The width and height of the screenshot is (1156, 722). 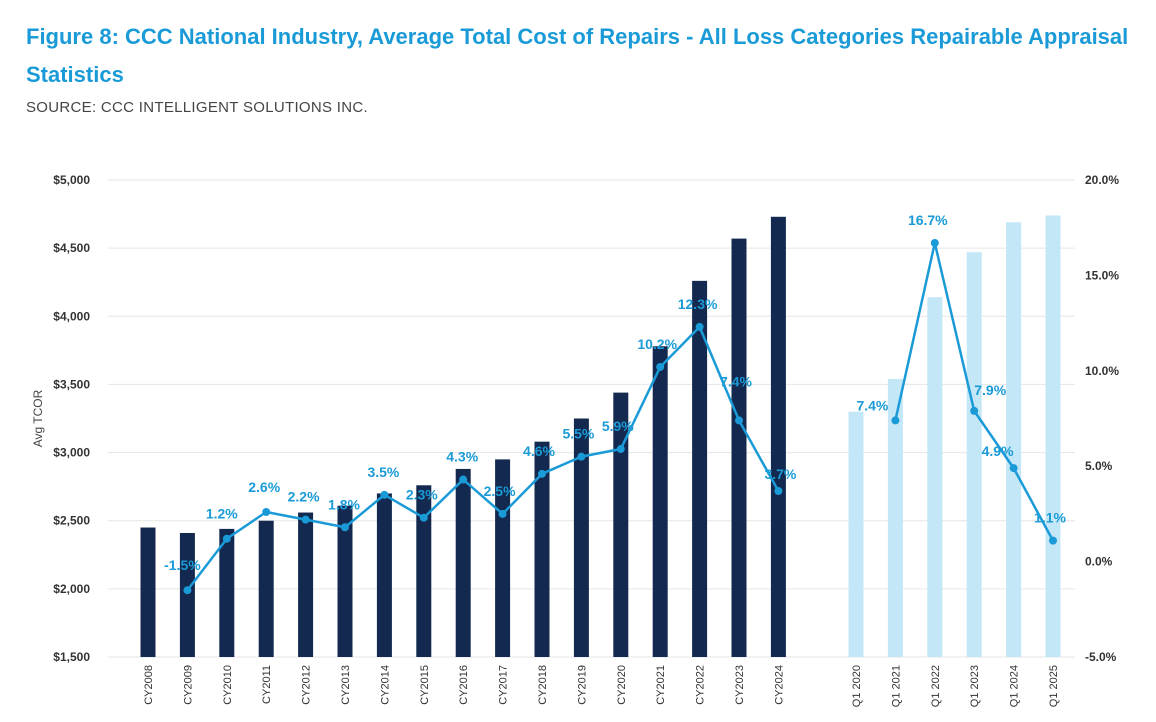 What do you see at coordinates (779, 685) in the screenshot?
I see `x-tick-label: CY2024` at bounding box center [779, 685].